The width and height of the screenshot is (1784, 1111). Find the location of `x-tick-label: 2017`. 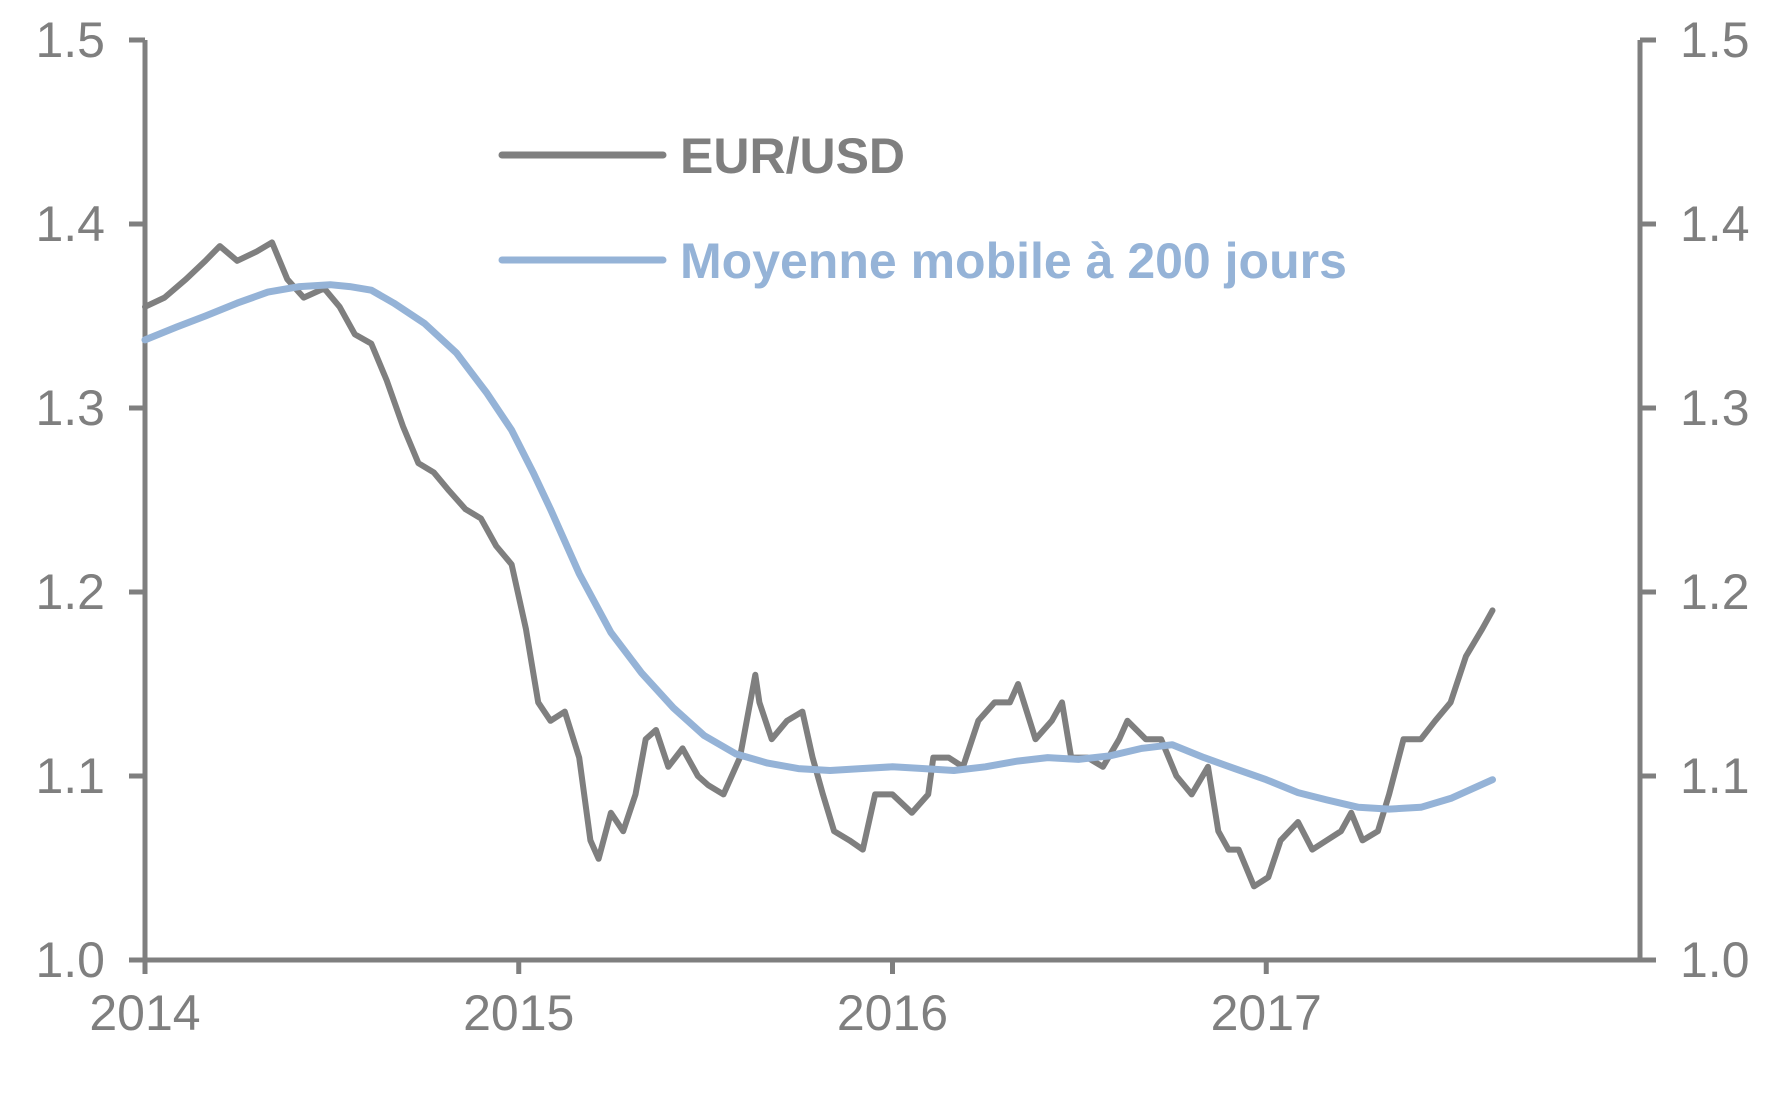

x-tick-label: 2017 is located at coordinates (1266, 1013).